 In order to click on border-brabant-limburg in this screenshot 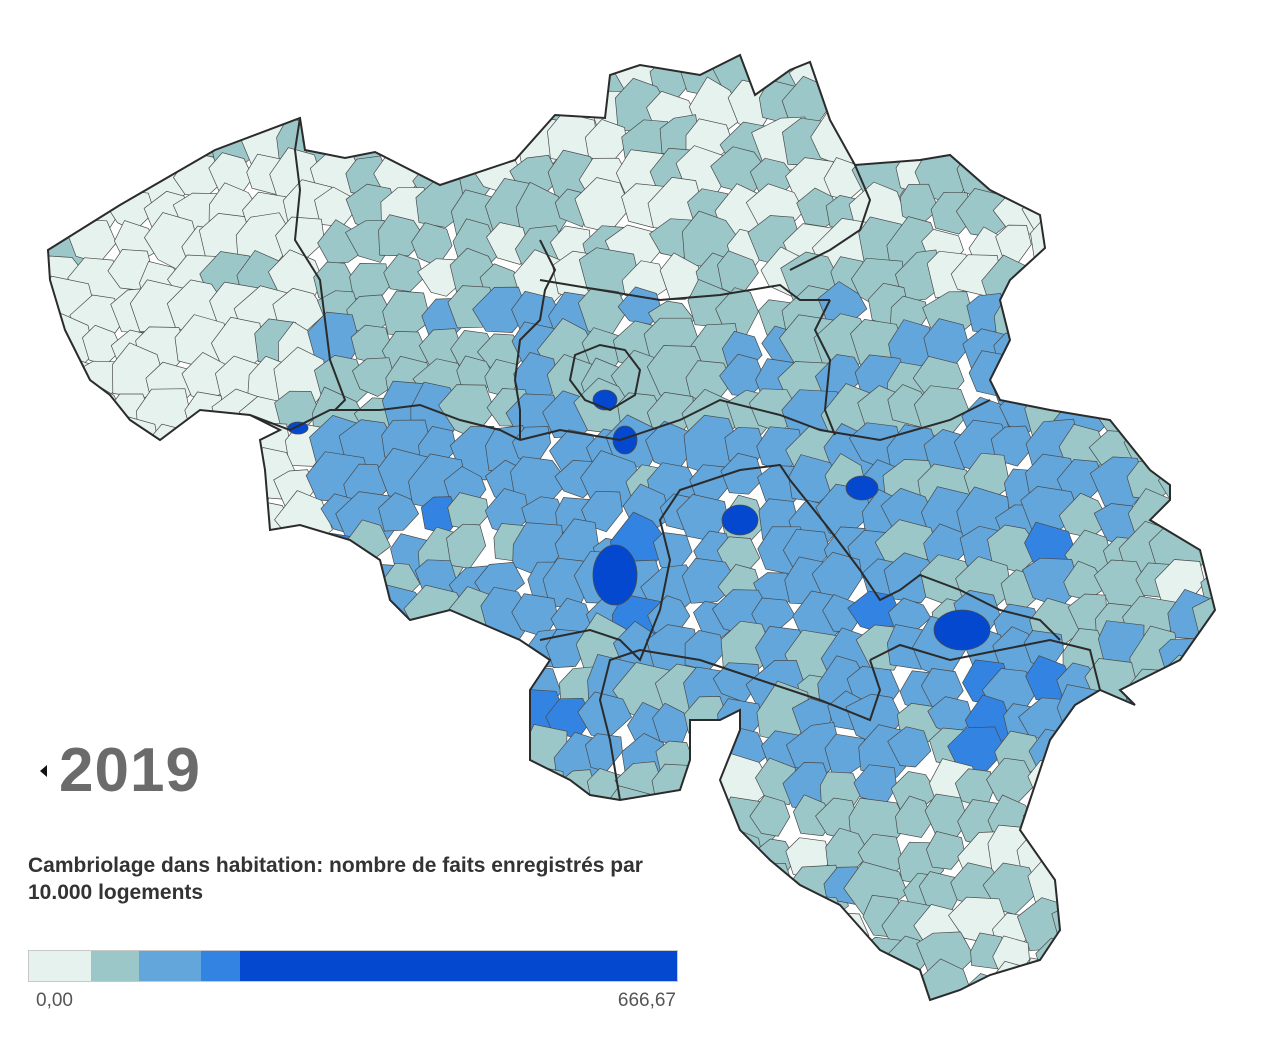, I will do `click(824, 367)`.